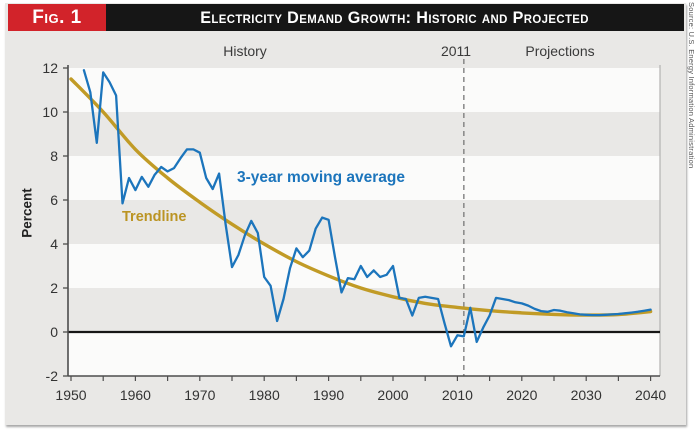  Describe the element at coordinates (321, 177) in the screenshot. I see `moving-average-series-label: 3-year moving average` at that location.